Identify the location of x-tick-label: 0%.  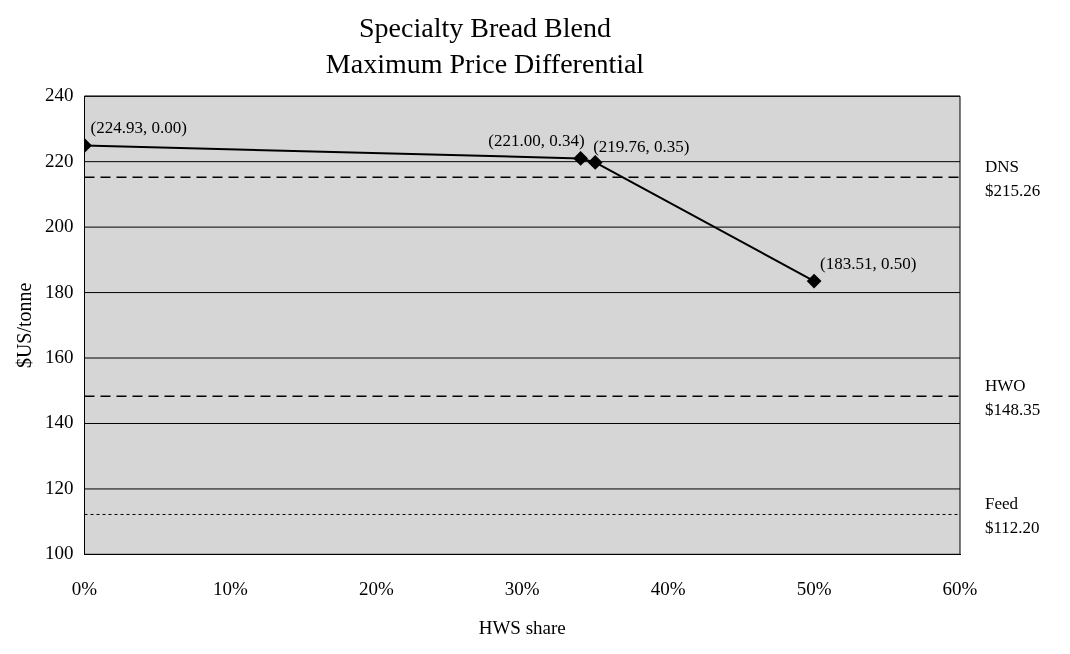
(84, 588).